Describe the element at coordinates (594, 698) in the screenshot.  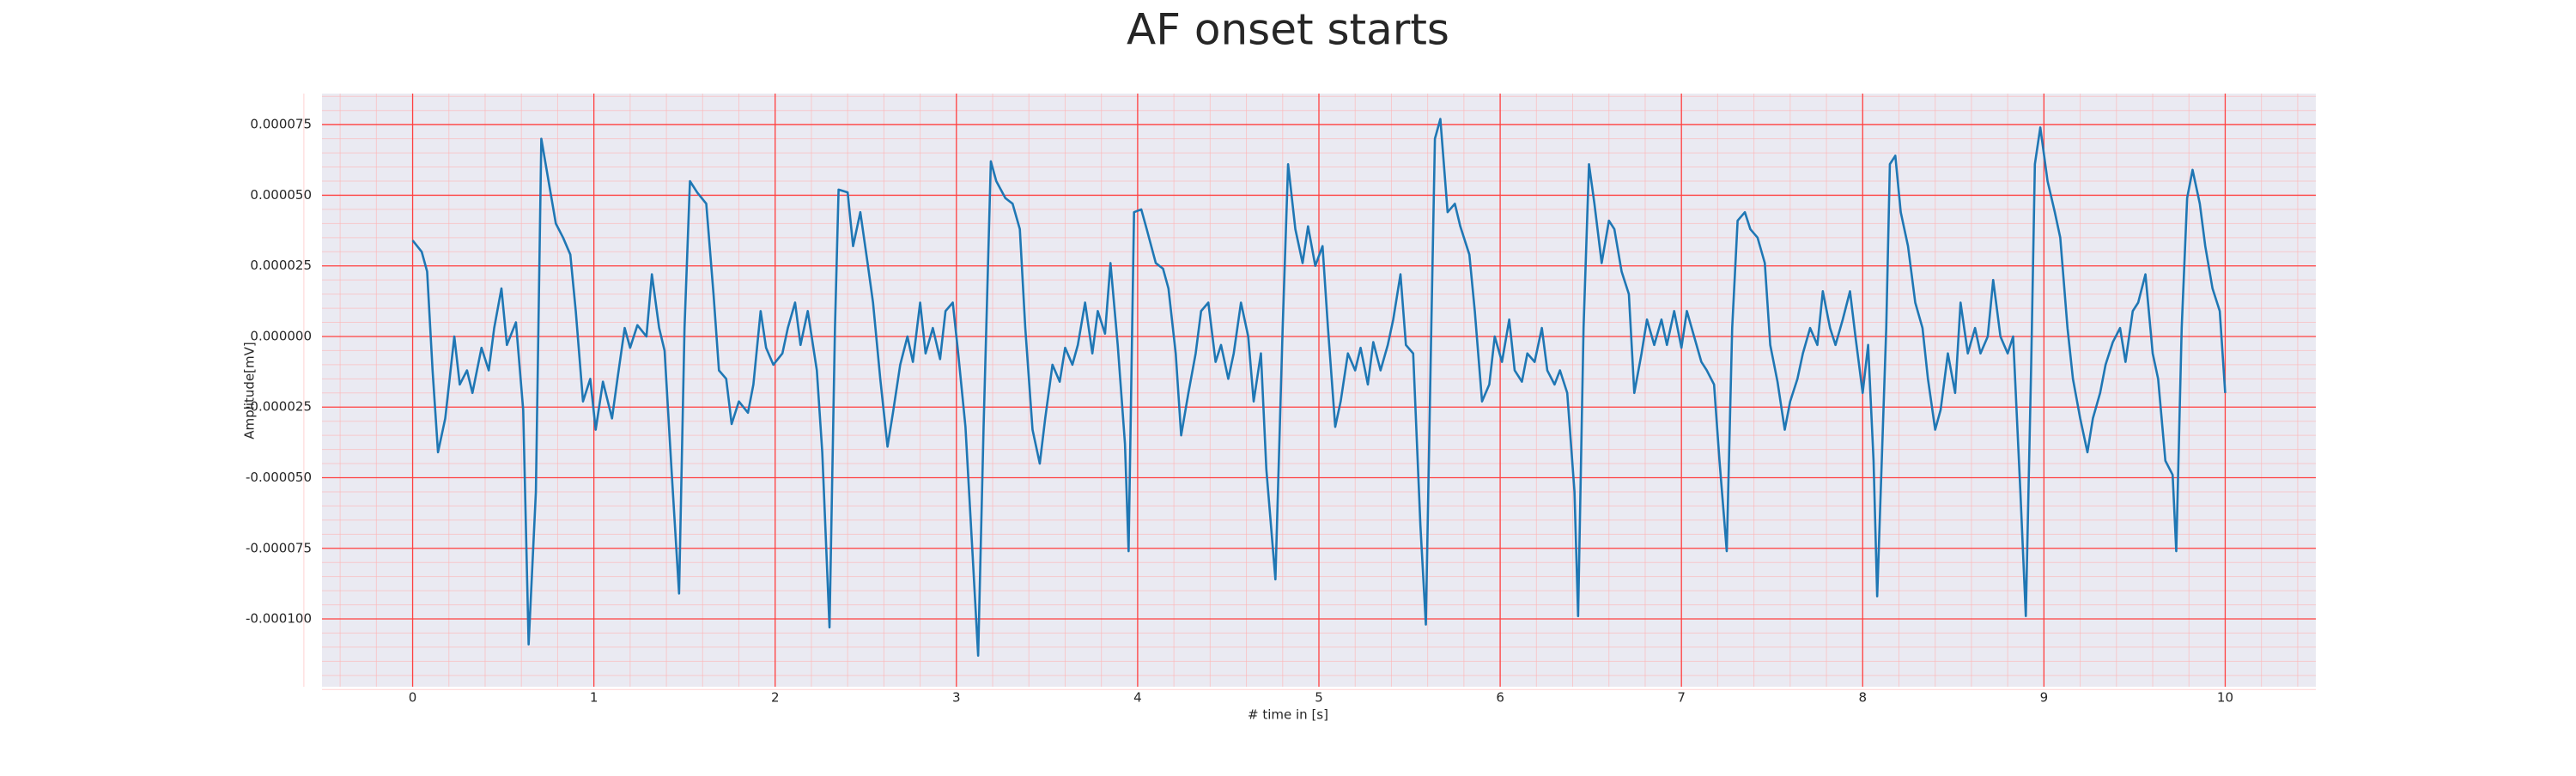
I see `x-tick-label: 1` at that location.